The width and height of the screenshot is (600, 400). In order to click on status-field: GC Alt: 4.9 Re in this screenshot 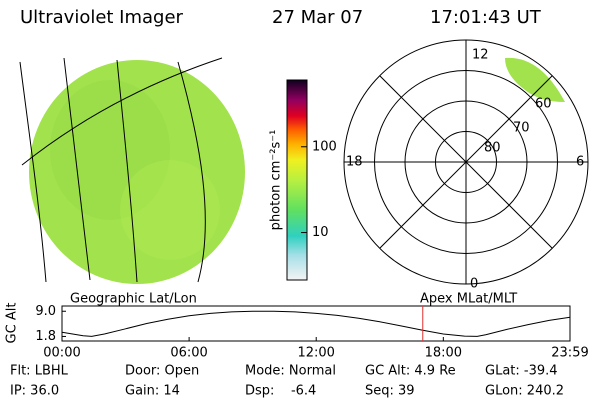, I will do `click(410, 371)`.